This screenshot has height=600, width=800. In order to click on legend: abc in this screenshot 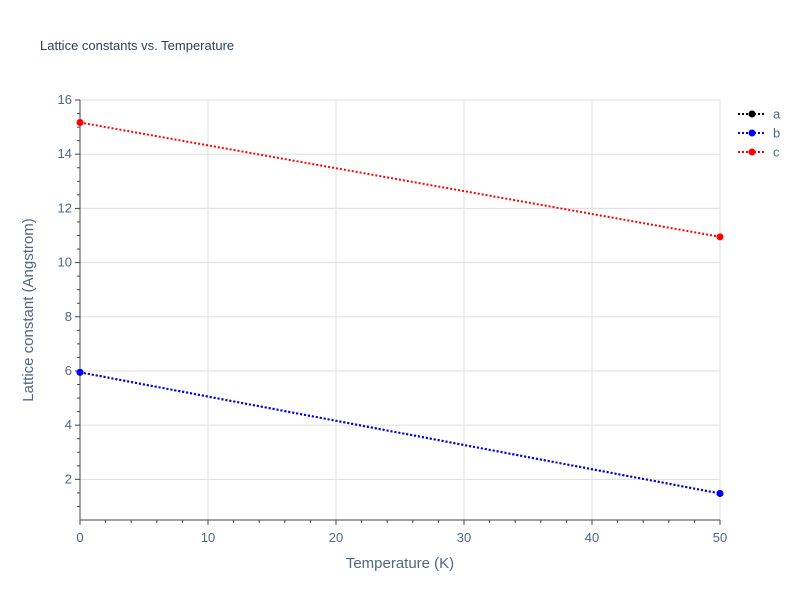, I will do `click(759, 133)`.